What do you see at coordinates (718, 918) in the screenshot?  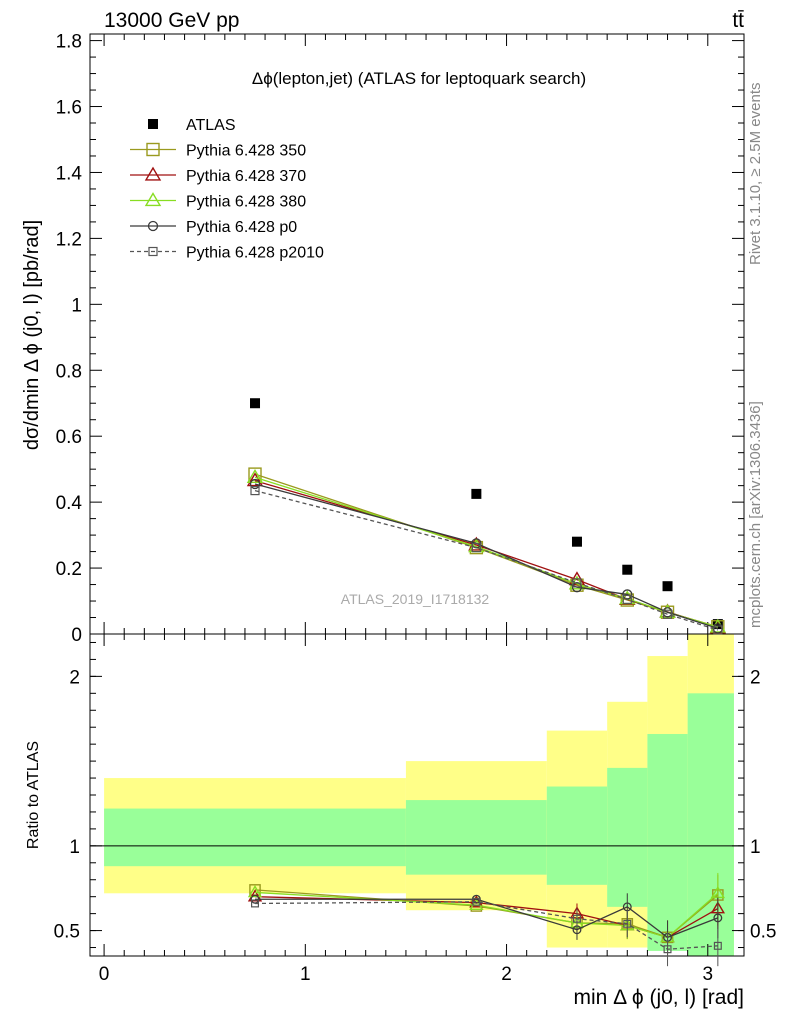 I see `ratio-series-3-point` at bounding box center [718, 918].